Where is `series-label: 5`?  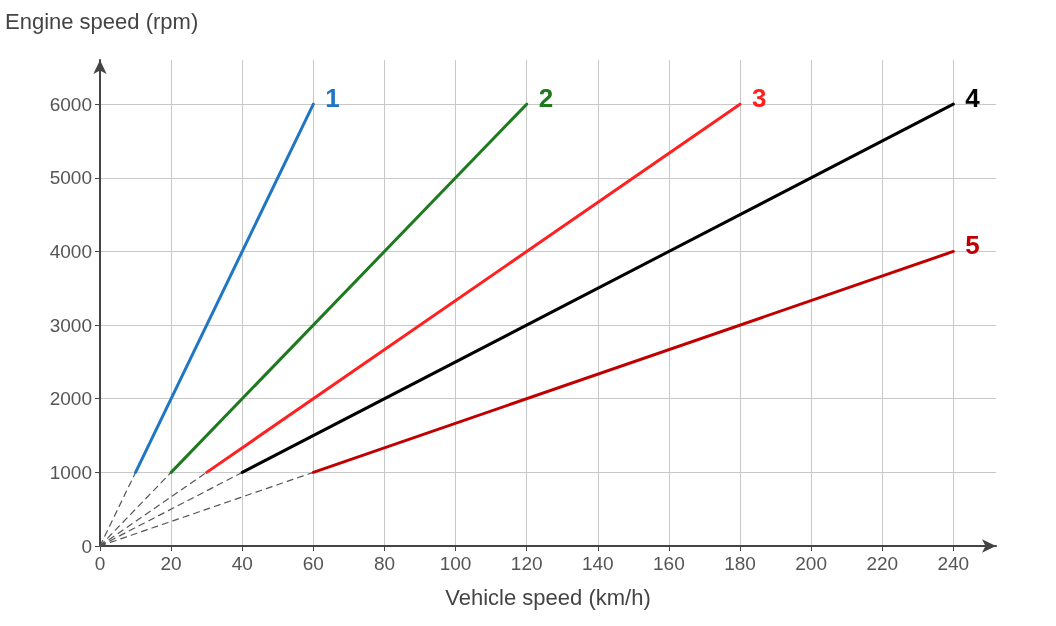 series-label: 5 is located at coordinates (972, 245).